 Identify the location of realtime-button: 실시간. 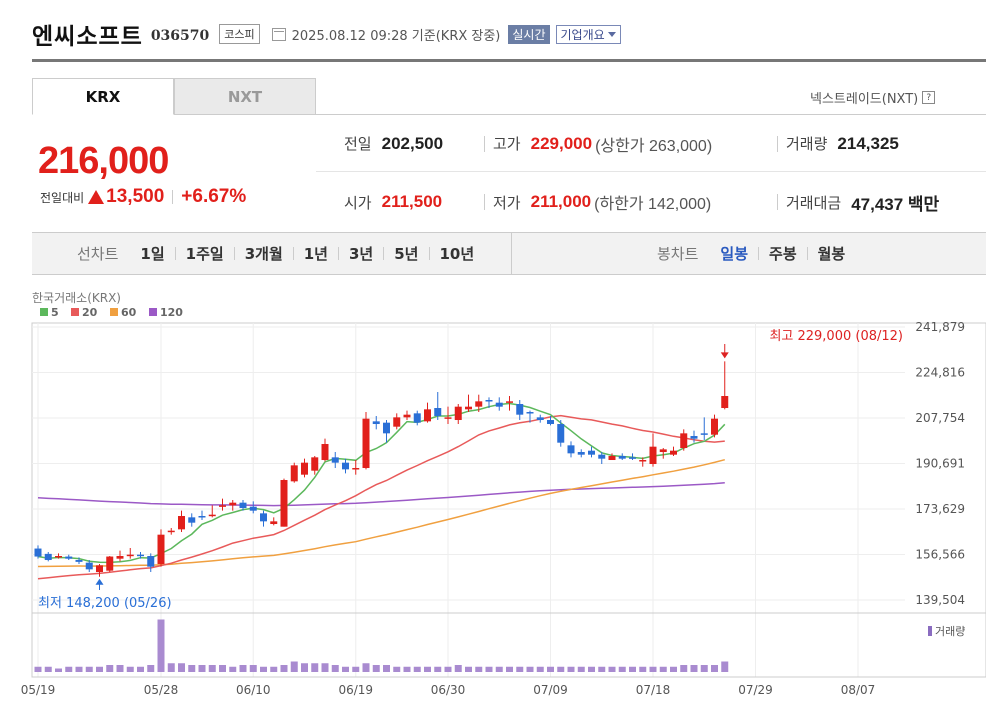
(529, 34).